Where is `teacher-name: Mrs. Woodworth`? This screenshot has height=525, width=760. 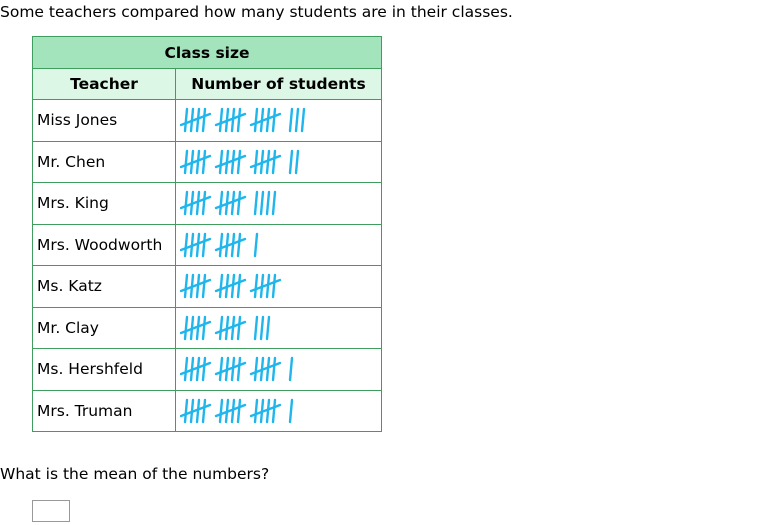
teacher-name: Mrs. Woodworth is located at coordinates (104, 244).